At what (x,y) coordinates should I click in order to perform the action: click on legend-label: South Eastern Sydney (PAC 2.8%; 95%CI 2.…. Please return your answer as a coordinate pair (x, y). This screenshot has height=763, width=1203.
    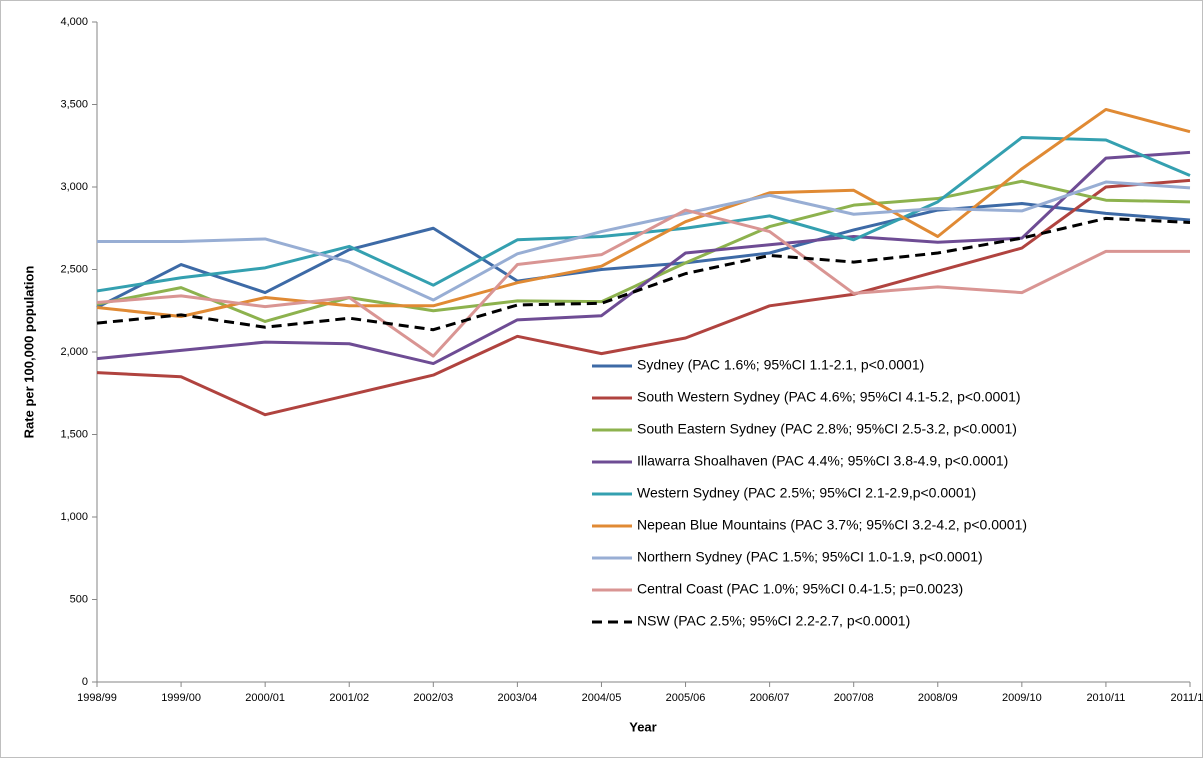
    Looking at the image, I should click on (827, 429).